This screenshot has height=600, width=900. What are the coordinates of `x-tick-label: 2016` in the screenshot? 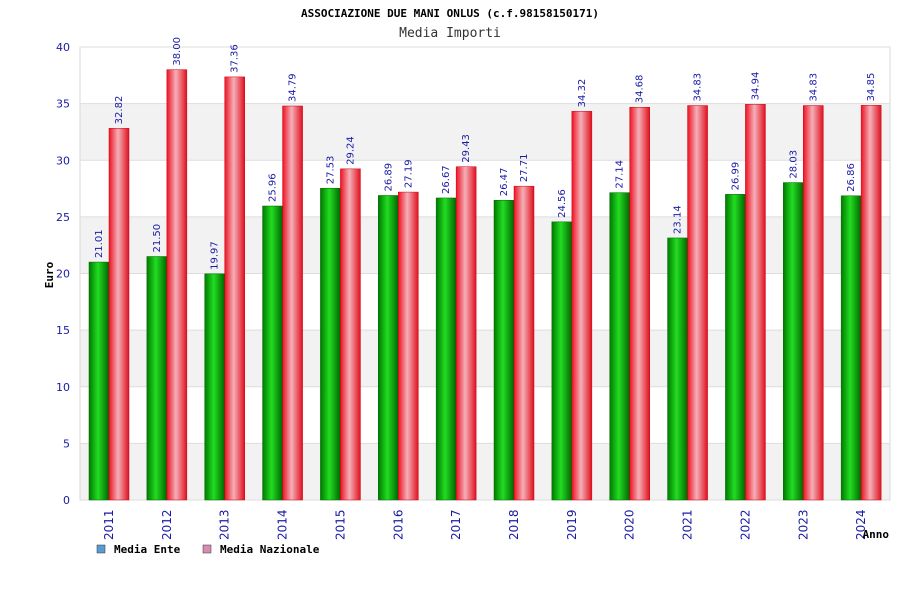 It's located at (398, 524).